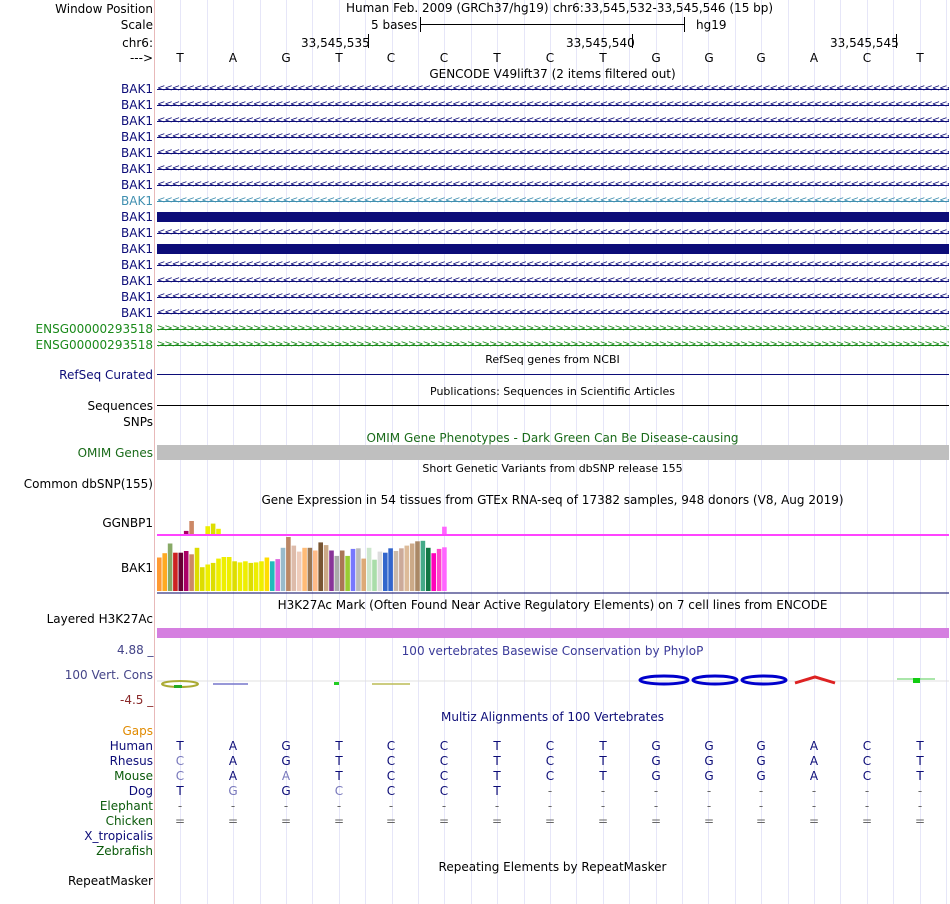 The width and height of the screenshot is (950, 904). Describe the element at coordinates (120, 406) in the screenshot. I see `publications-label: Sequences` at that location.